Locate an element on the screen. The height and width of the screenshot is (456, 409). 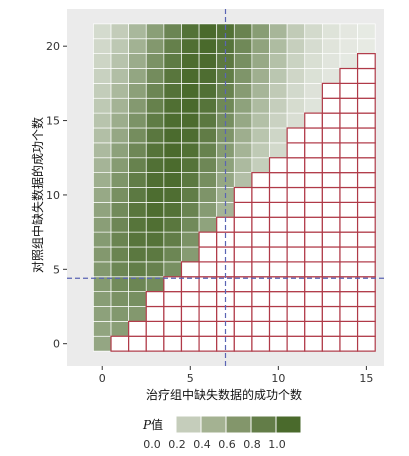
legend-label: 0.0 is located at coordinates (152, 444).